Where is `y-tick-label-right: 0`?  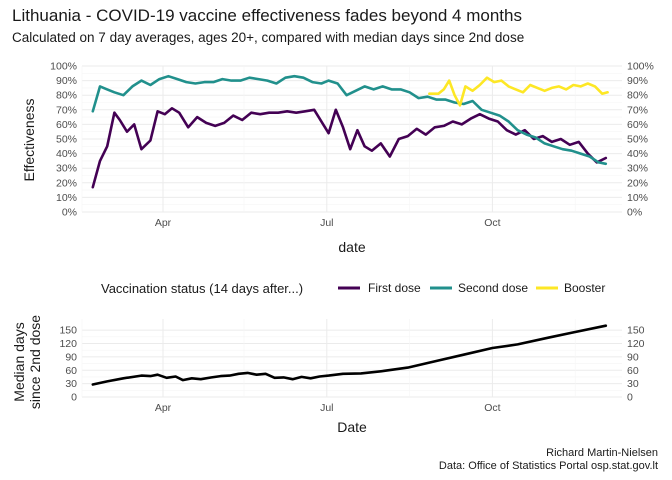 y-tick-label-right: 0 is located at coordinates (630, 398).